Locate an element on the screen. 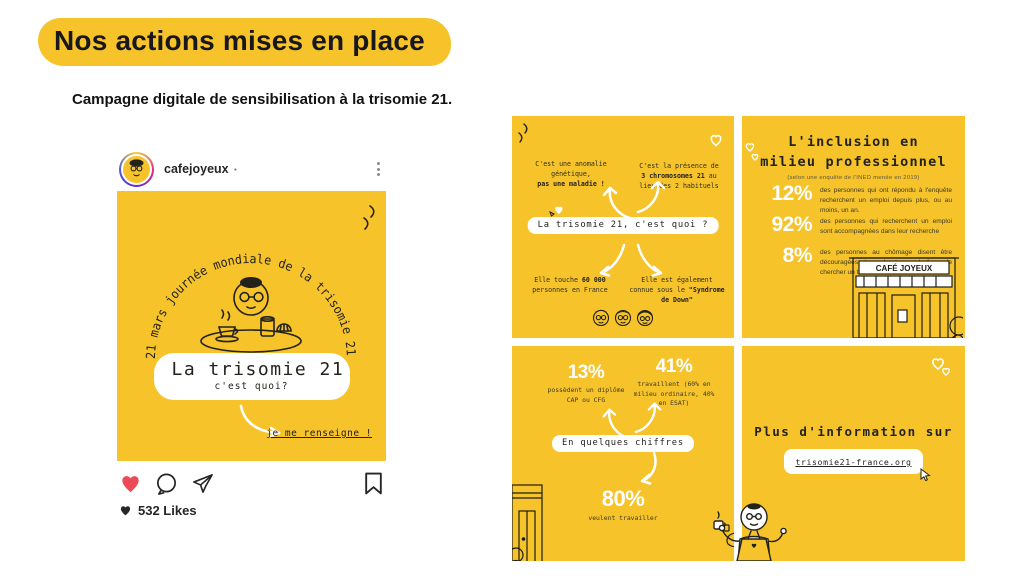 The height and width of the screenshot is (576, 1024). slide-title-pill: La trisomie 21, c'est quoi ? is located at coordinates (623, 225).